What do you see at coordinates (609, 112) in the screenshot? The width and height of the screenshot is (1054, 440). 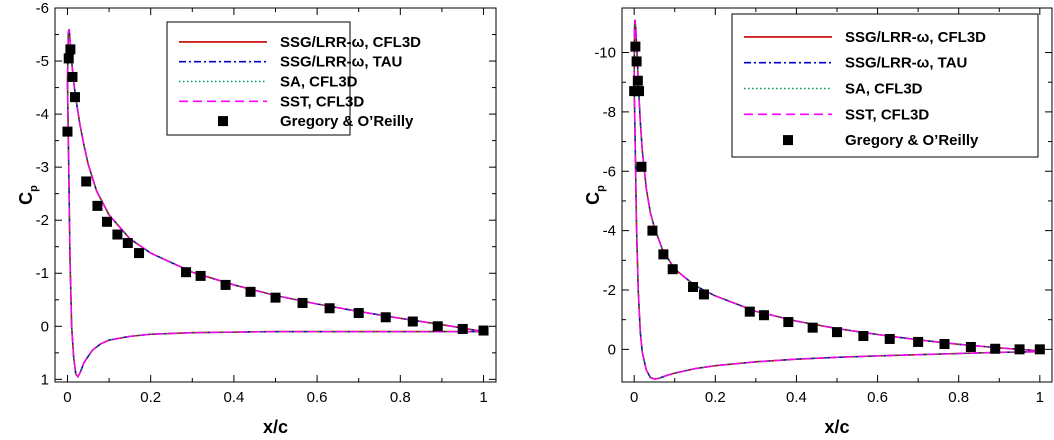 I see `y-tick-label: -8` at bounding box center [609, 112].